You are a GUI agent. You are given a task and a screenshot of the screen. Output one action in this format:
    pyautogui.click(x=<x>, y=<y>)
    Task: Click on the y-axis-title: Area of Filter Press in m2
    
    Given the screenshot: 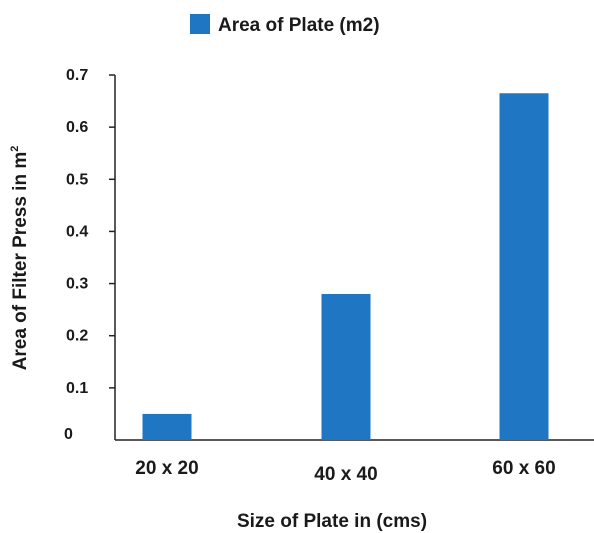 What is the action you would take?
    pyautogui.click(x=20, y=258)
    